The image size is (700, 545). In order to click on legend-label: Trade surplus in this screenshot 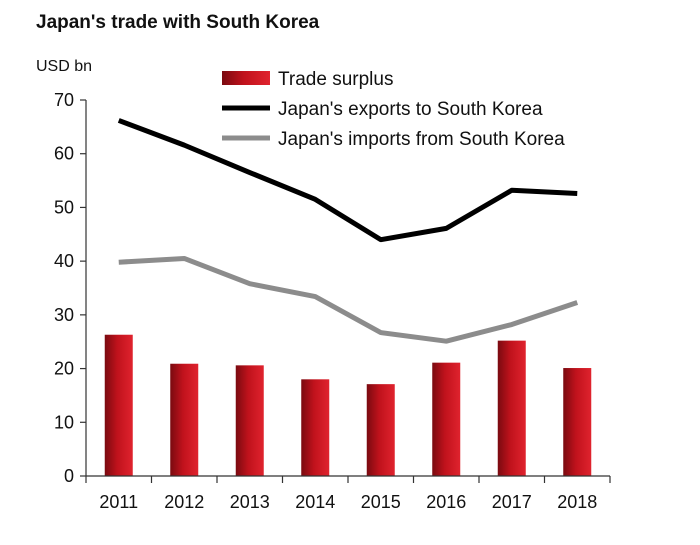, I will do `click(335, 79)`.